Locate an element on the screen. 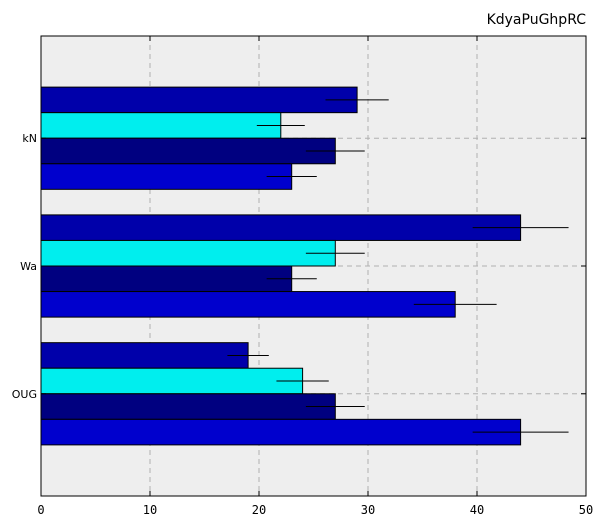 This screenshot has height=532, width=608. x-tick-label: 10 is located at coordinates (150, 510).